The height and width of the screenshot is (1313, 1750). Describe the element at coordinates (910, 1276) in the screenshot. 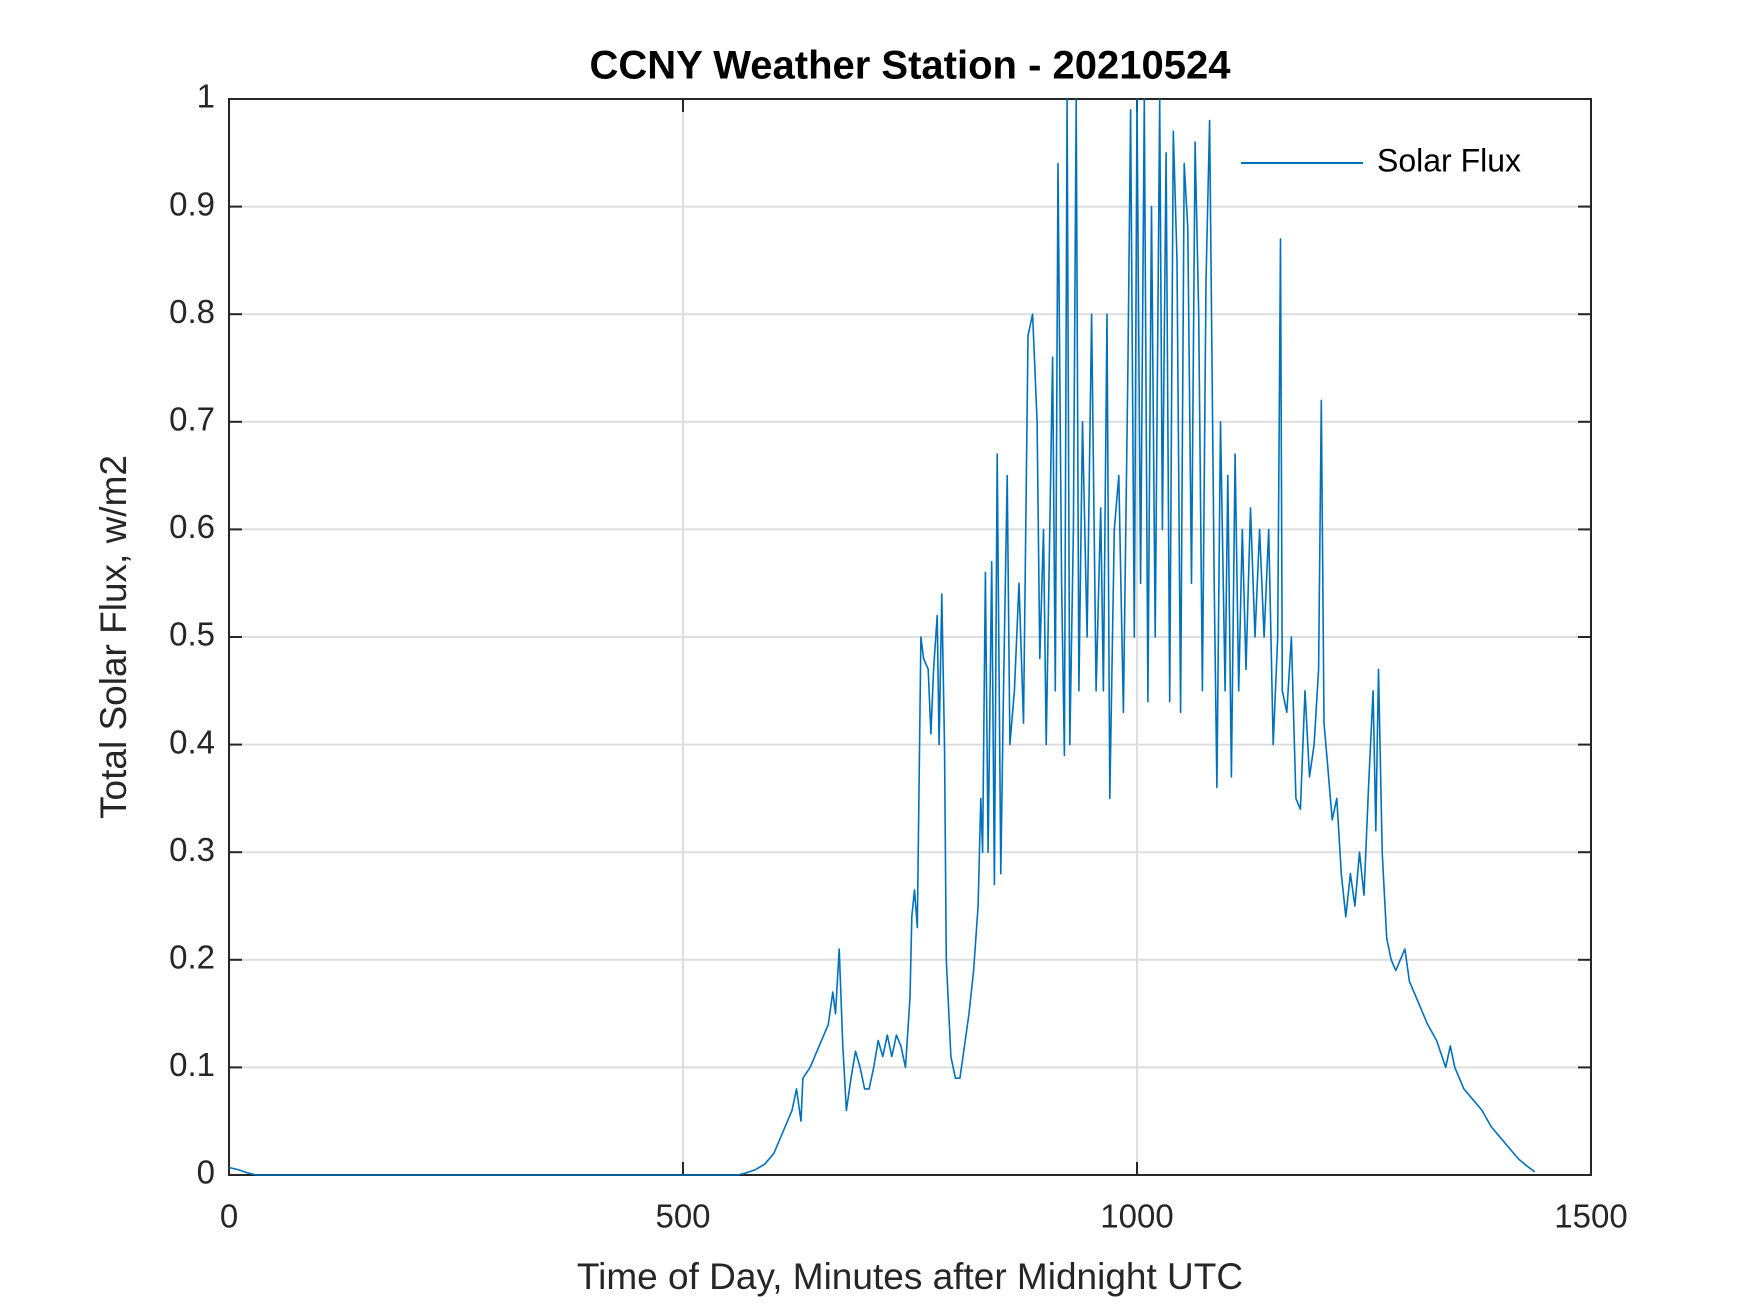

I see `x-axis-label: Time of Day, Minutes after Midnight UTC` at that location.